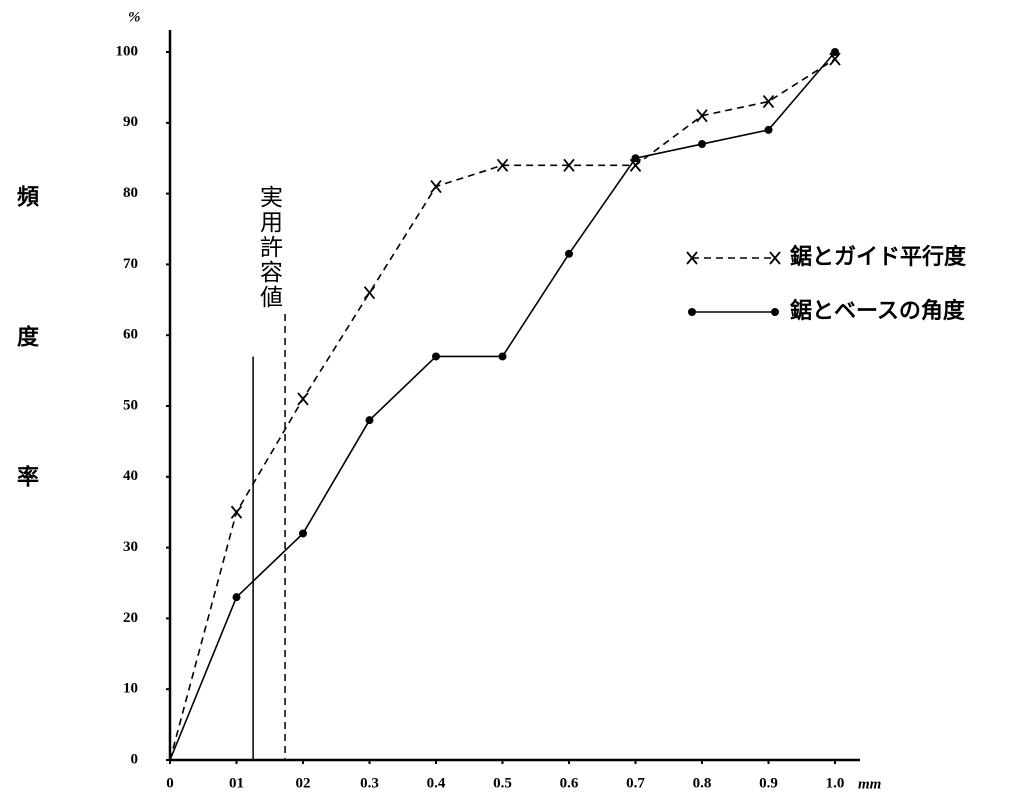 The width and height of the screenshot is (1019, 807). Describe the element at coordinates (26, 395) in the screenshot. I see `y-axis-label: 頻度率` at that location.